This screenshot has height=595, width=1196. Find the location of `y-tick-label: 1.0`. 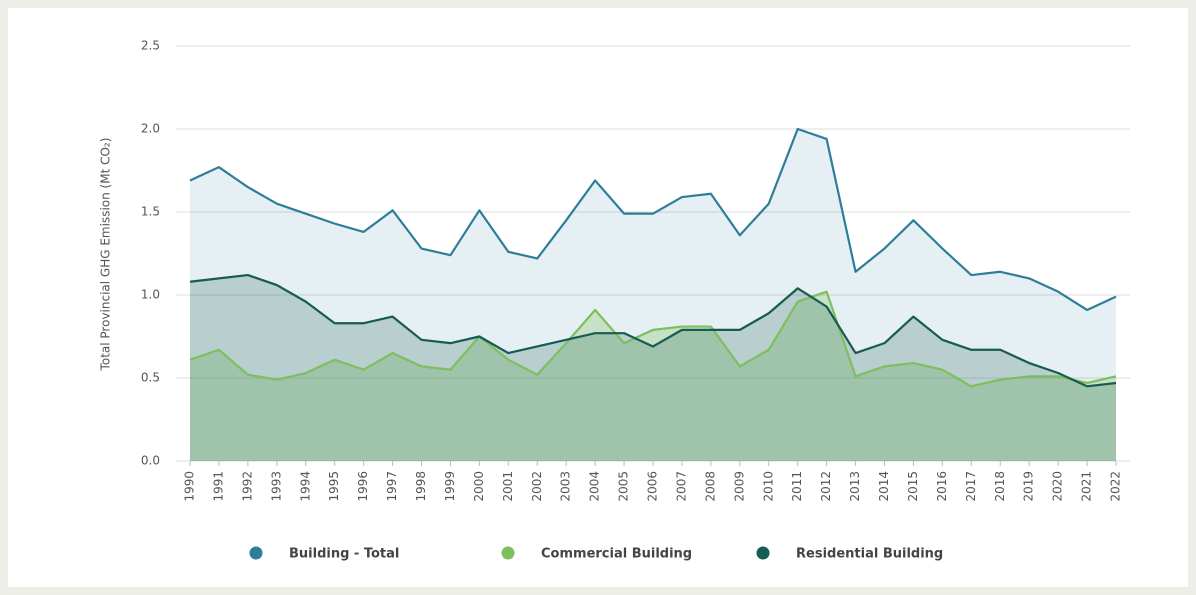

y-tick-label: 1.0 is located at coordinates (150, 295).